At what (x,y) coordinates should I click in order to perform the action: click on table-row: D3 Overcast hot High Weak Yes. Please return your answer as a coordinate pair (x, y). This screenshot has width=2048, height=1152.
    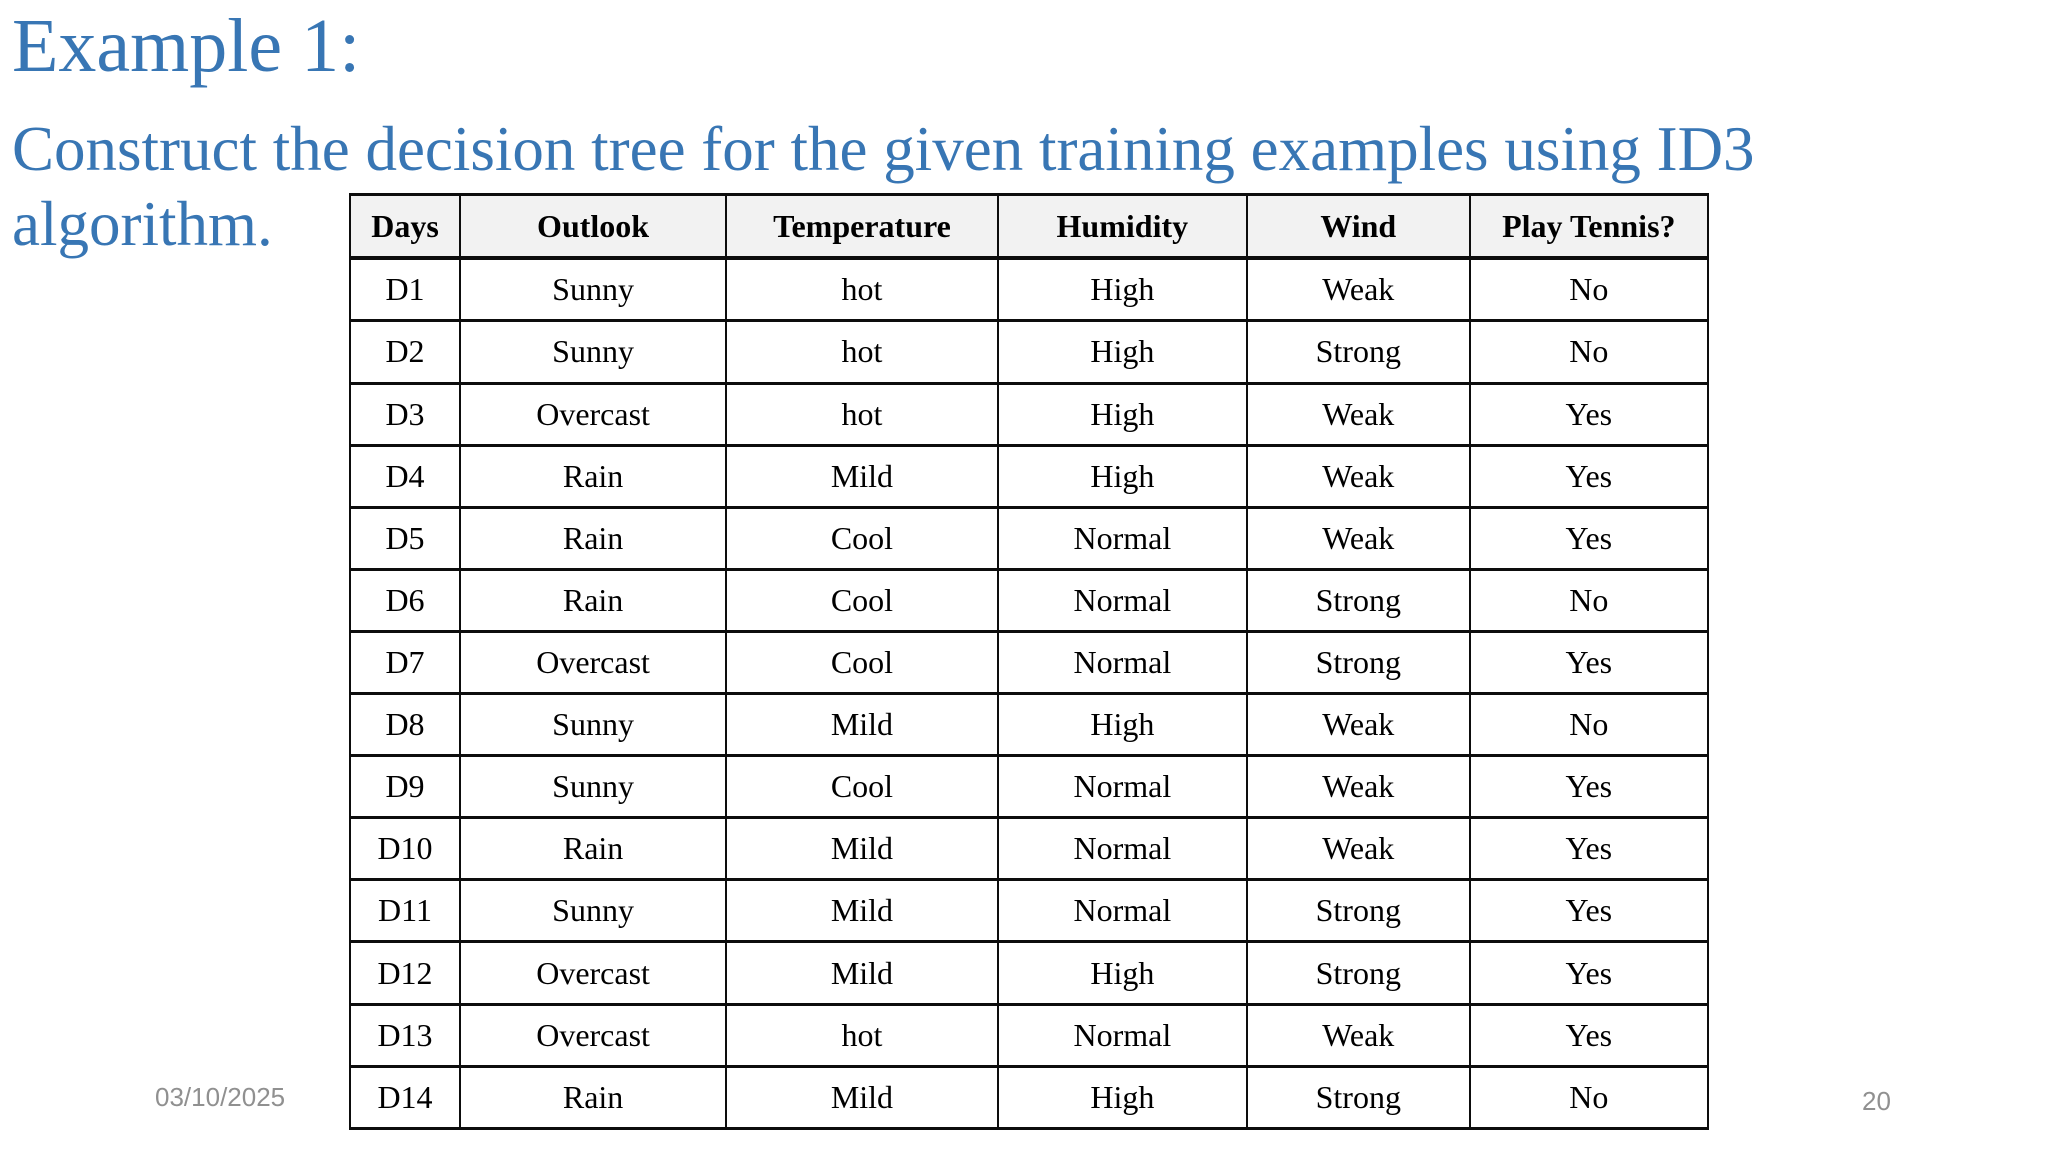
    Looking at the image, I should click on (1029, 414).